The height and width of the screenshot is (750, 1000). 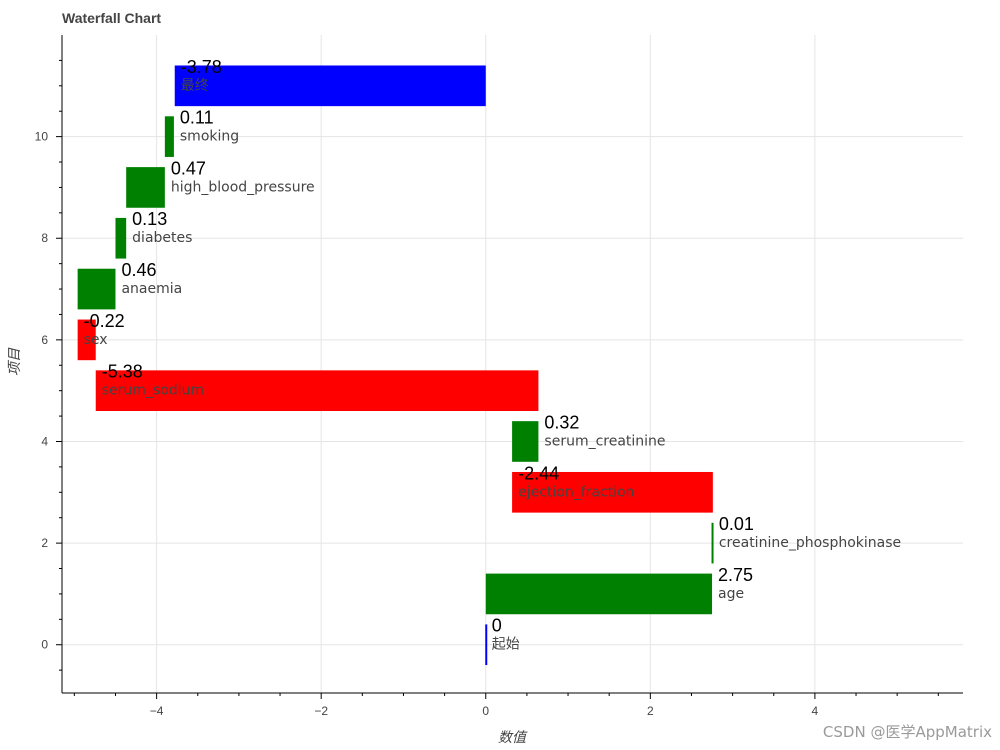 What do you see at coordinates (96, 289) in the screenshot?
I see `bar-anaemia` at bounding box center [96, 289].